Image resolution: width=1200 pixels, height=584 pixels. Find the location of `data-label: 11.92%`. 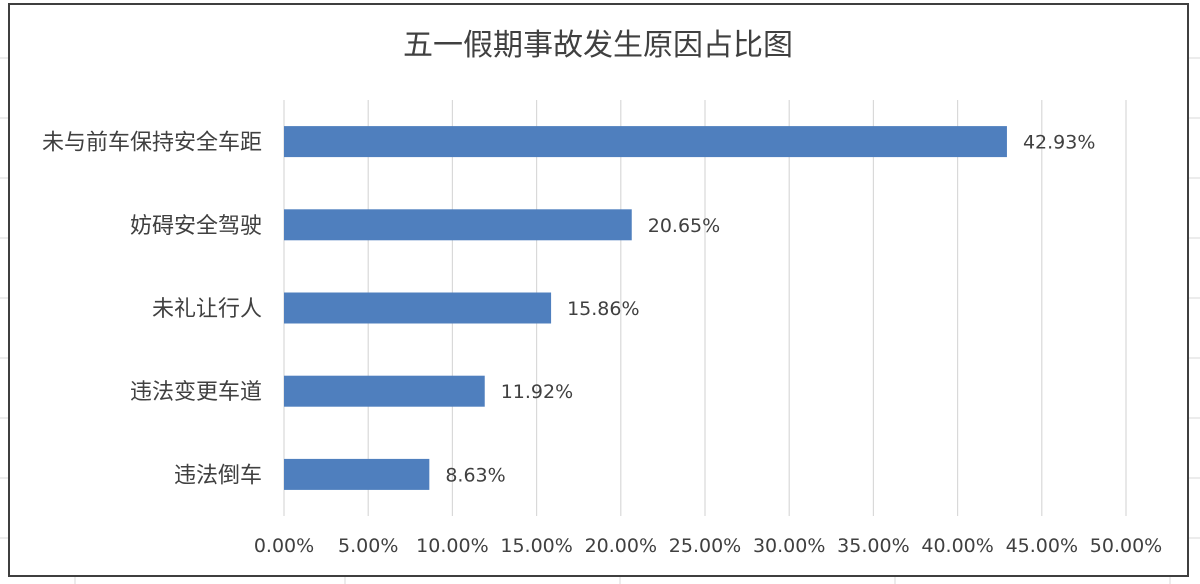

data-label: 11.92% is located at coordinates (537, 392).